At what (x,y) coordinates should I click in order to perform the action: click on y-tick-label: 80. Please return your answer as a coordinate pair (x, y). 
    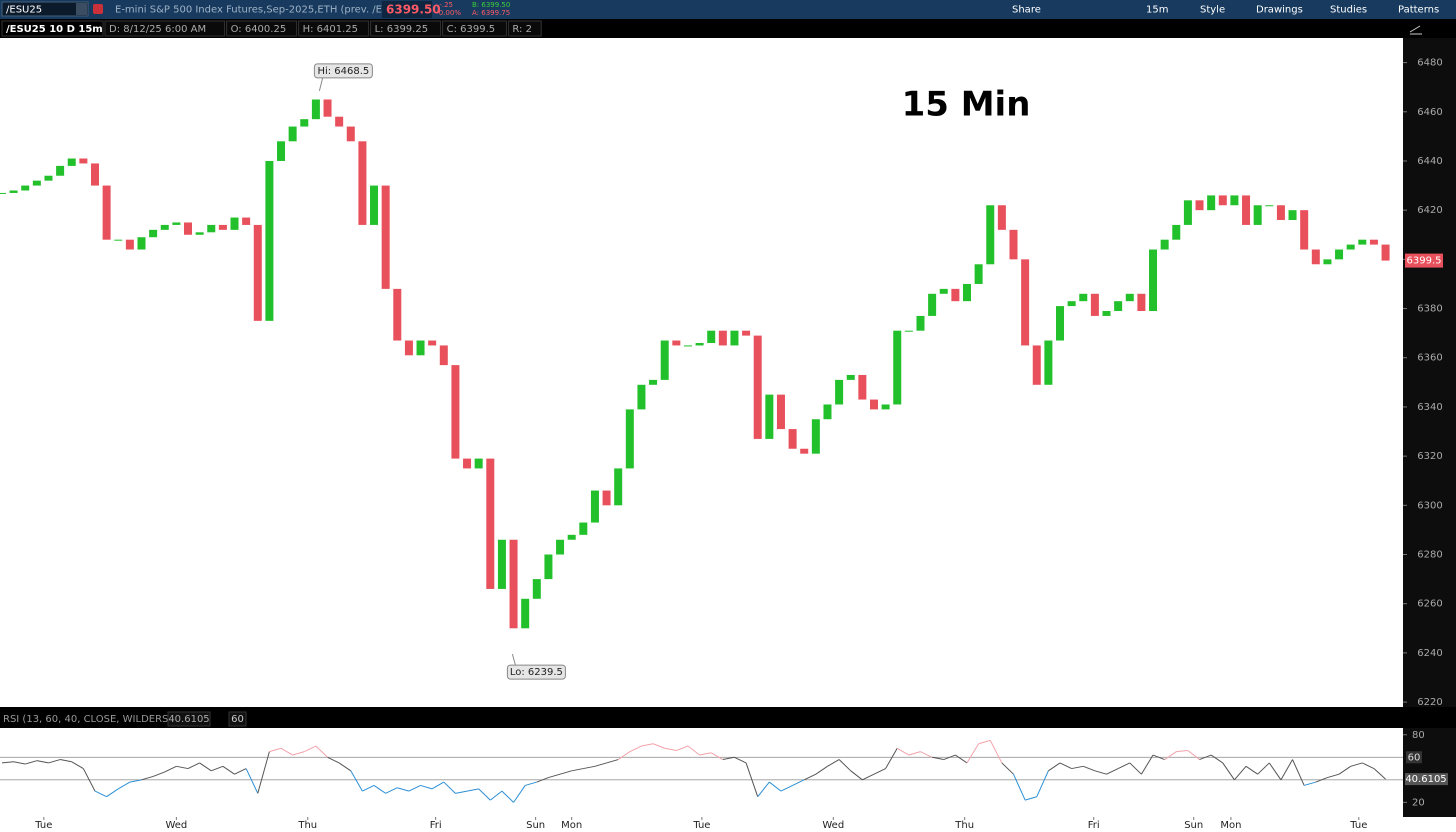
    Looking at the image, I should click on (1418, 735).